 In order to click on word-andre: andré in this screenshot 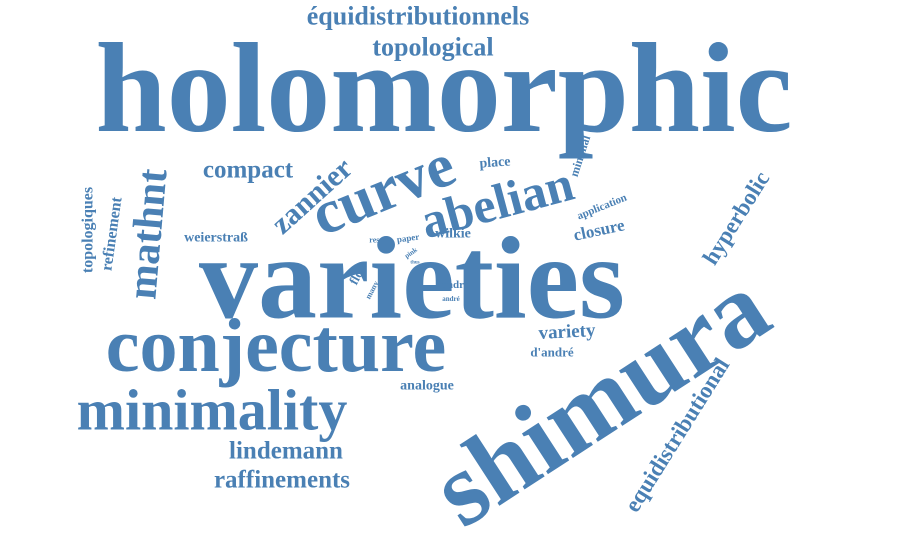, I will do `click(451, 299)`.